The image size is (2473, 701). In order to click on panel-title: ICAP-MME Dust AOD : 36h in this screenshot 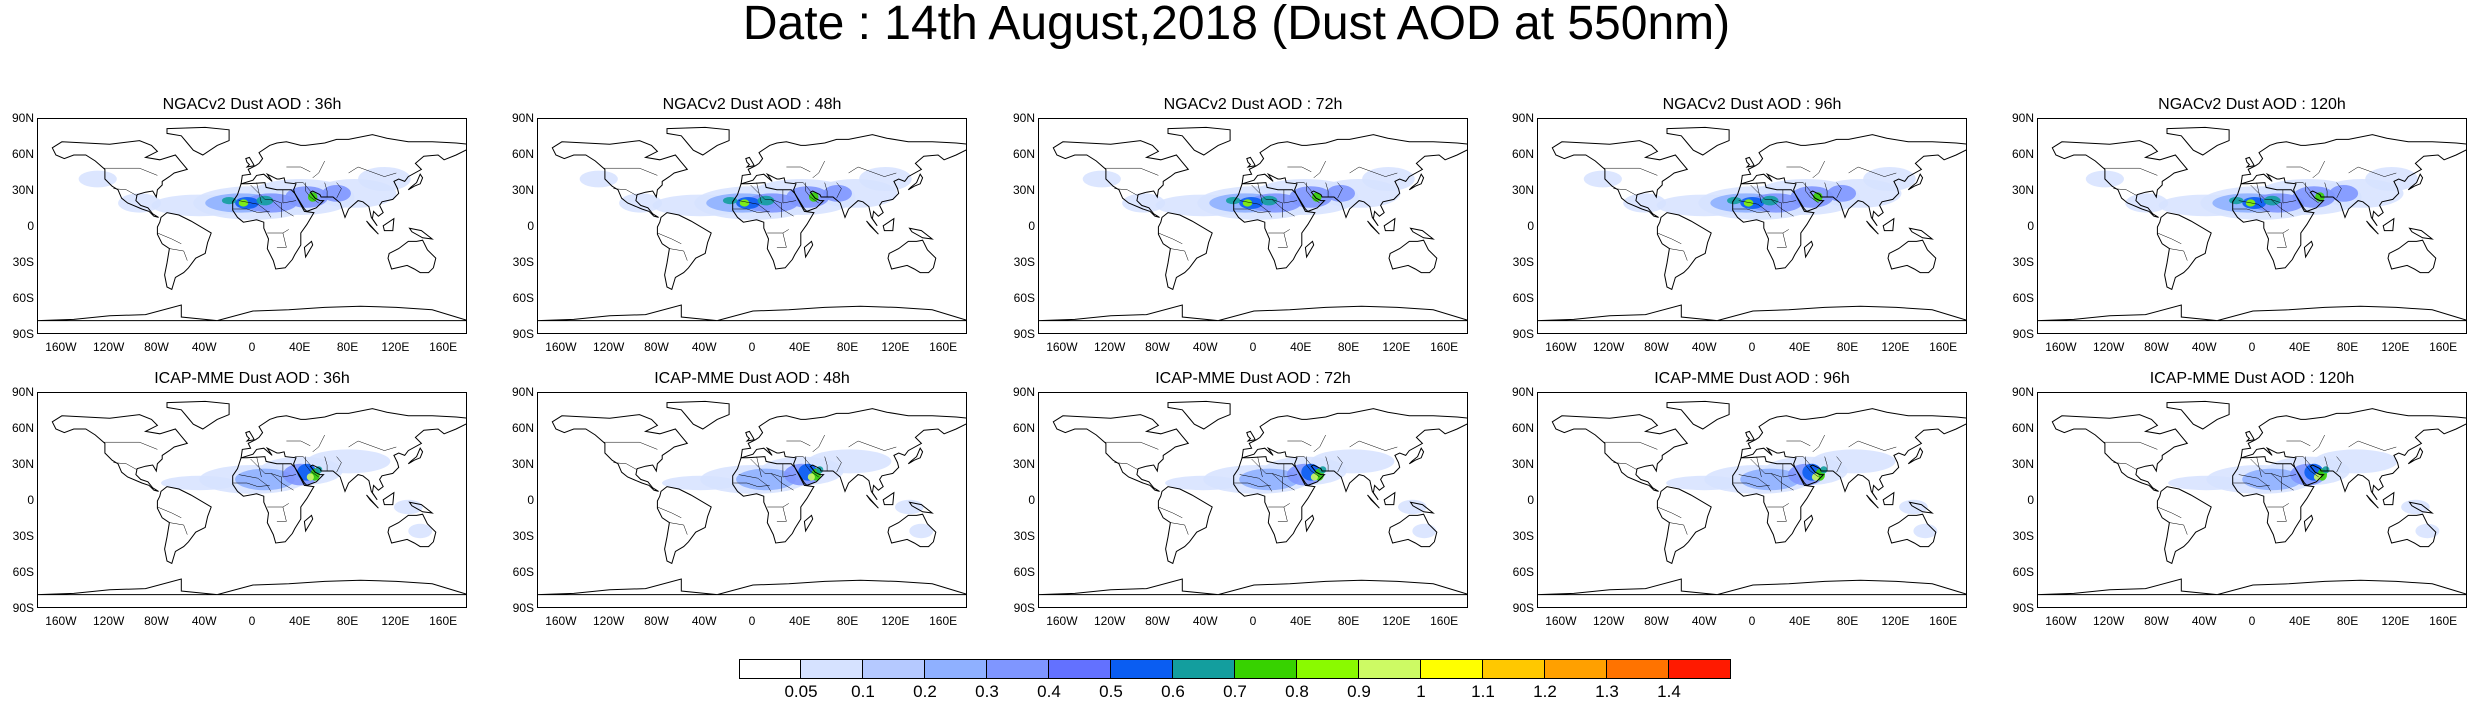, I will do `click(252, 378)`.